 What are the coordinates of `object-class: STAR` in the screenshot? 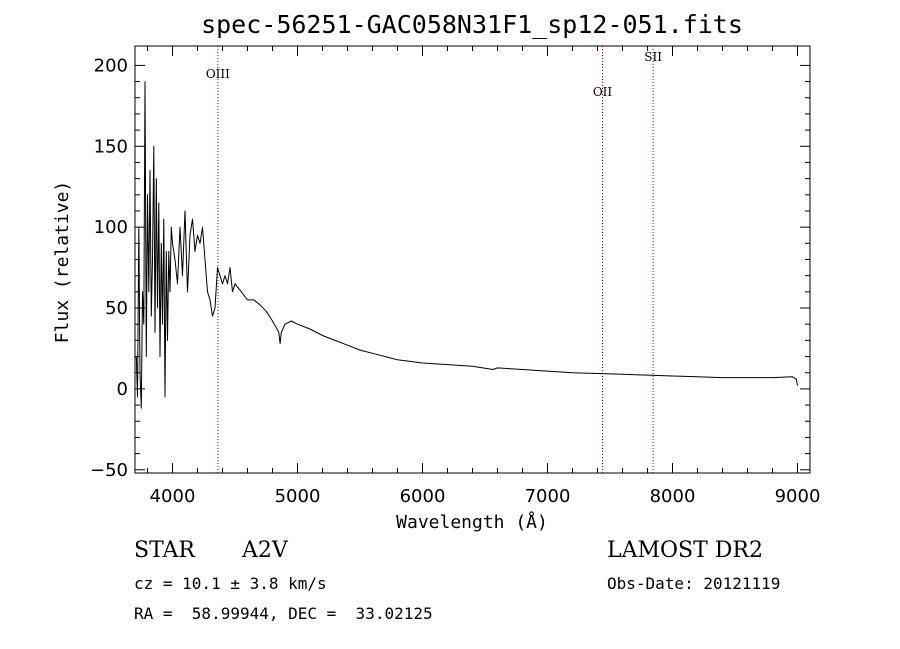 It's located at (164, 550).